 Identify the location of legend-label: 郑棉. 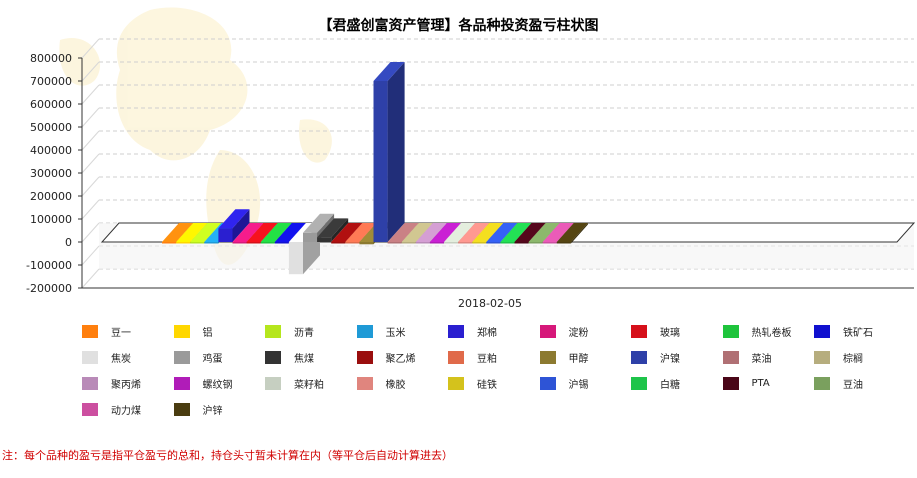
(487, 333).